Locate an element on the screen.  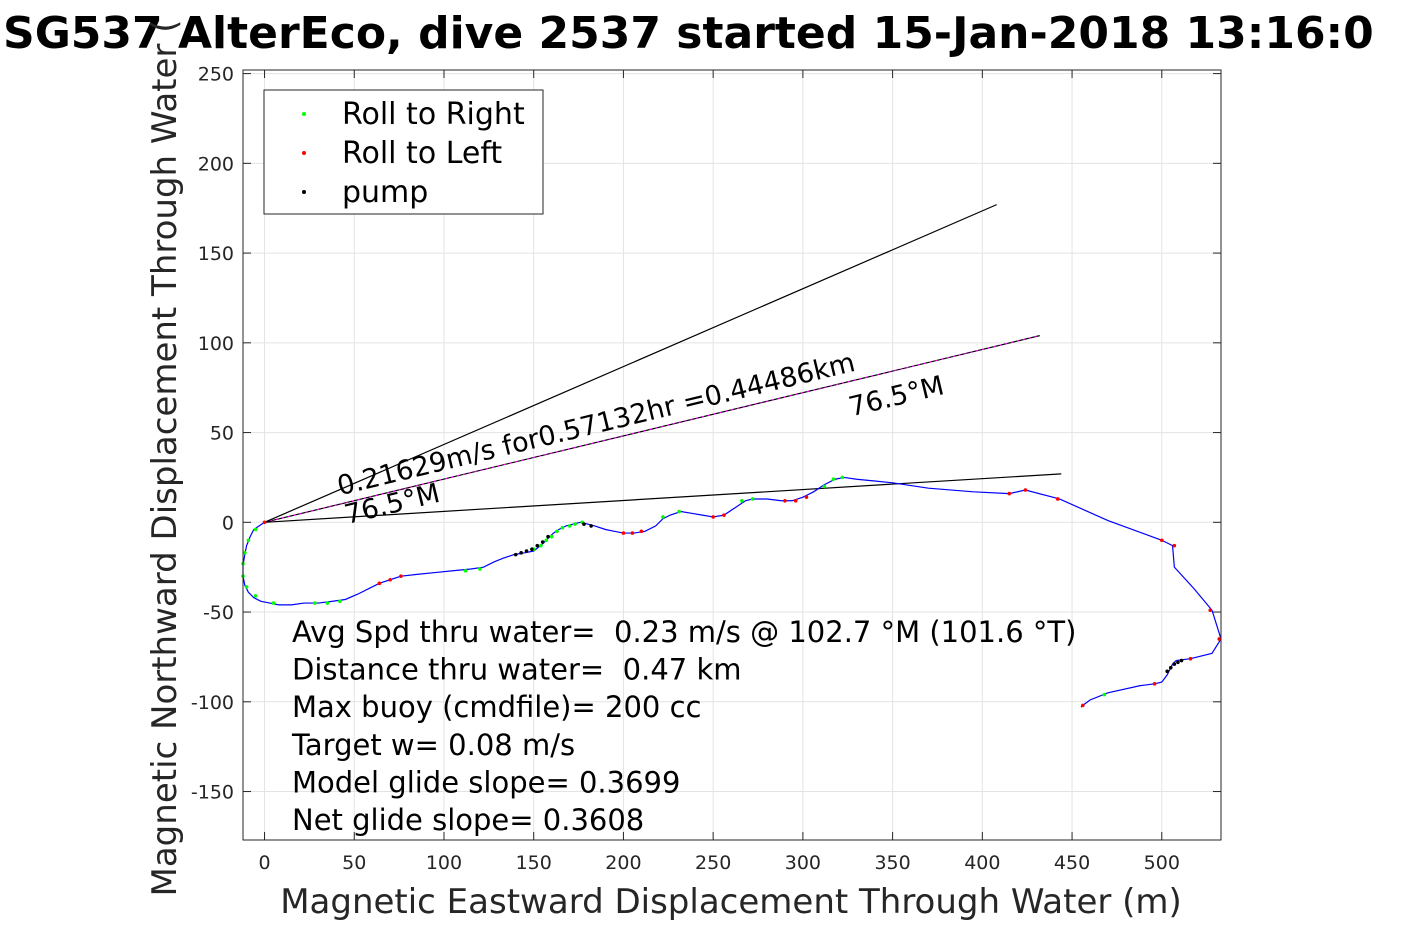
x-tick-label: 450 is located at coordinates (1072, 863).